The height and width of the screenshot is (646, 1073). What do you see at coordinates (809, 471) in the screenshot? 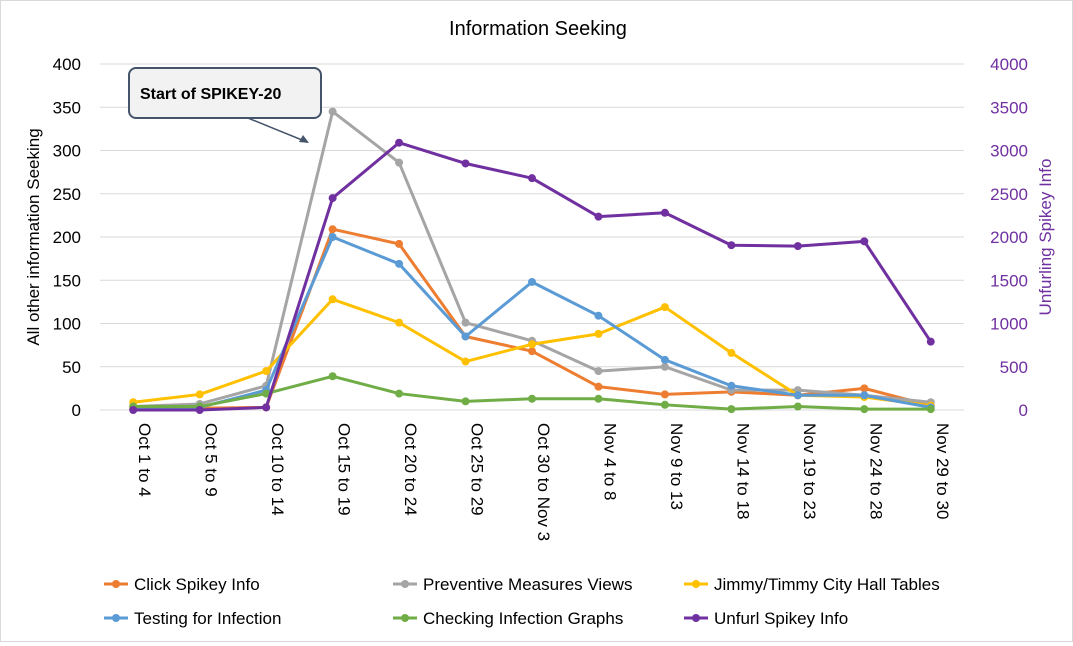
I see `x-tick-label: Nov 19 to 23` at bounding box center [809, 471].